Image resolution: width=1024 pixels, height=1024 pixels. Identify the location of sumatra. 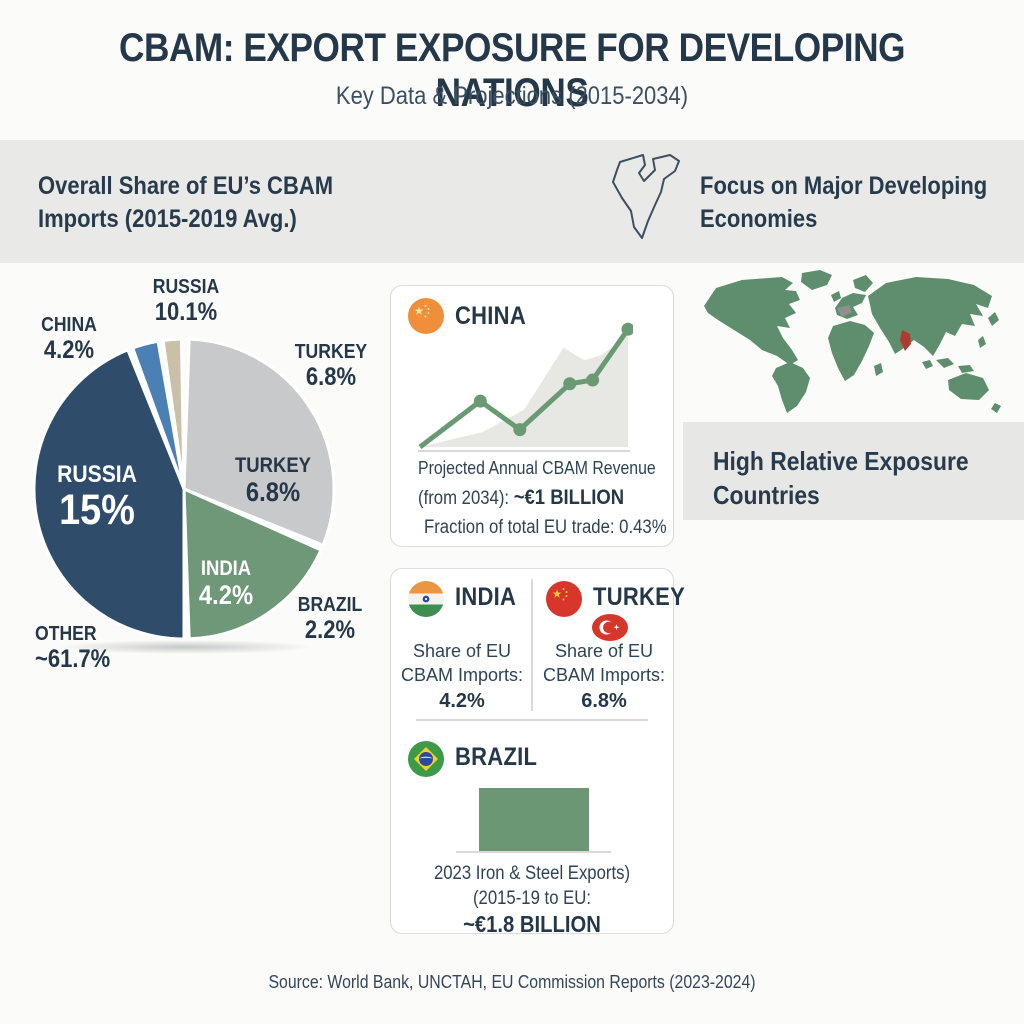
(927, 364).